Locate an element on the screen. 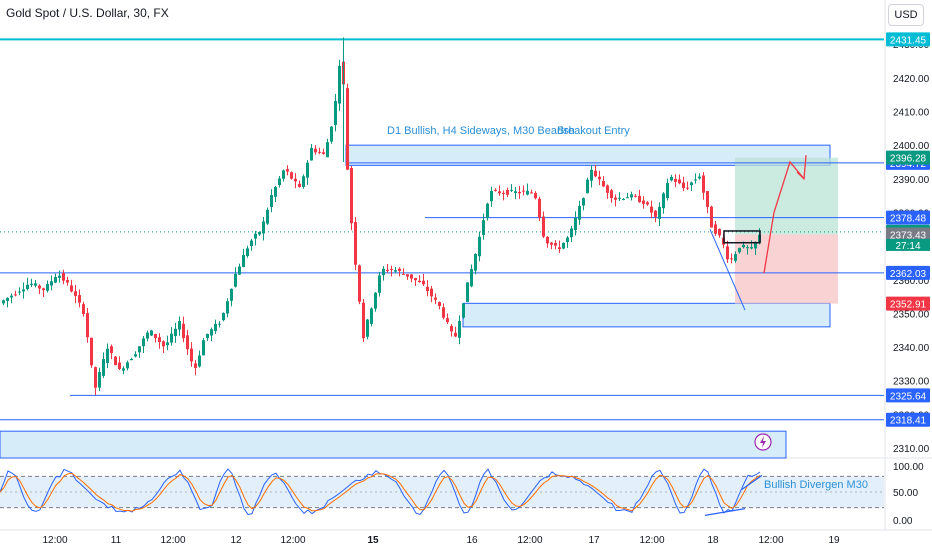  price-level-badge-label: 2378.48 is located at coordinates (908, 219).